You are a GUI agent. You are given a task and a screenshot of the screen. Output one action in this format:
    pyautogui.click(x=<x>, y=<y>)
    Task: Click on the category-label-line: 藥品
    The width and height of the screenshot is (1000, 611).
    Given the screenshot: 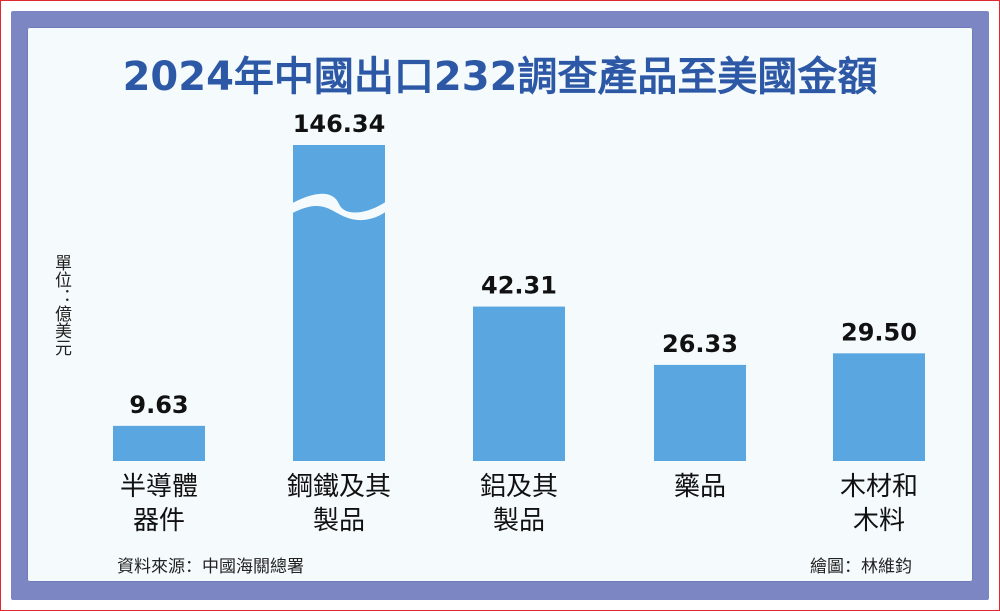 What is the action you would take?
    pyautogui.click(x=699, y=487)
    